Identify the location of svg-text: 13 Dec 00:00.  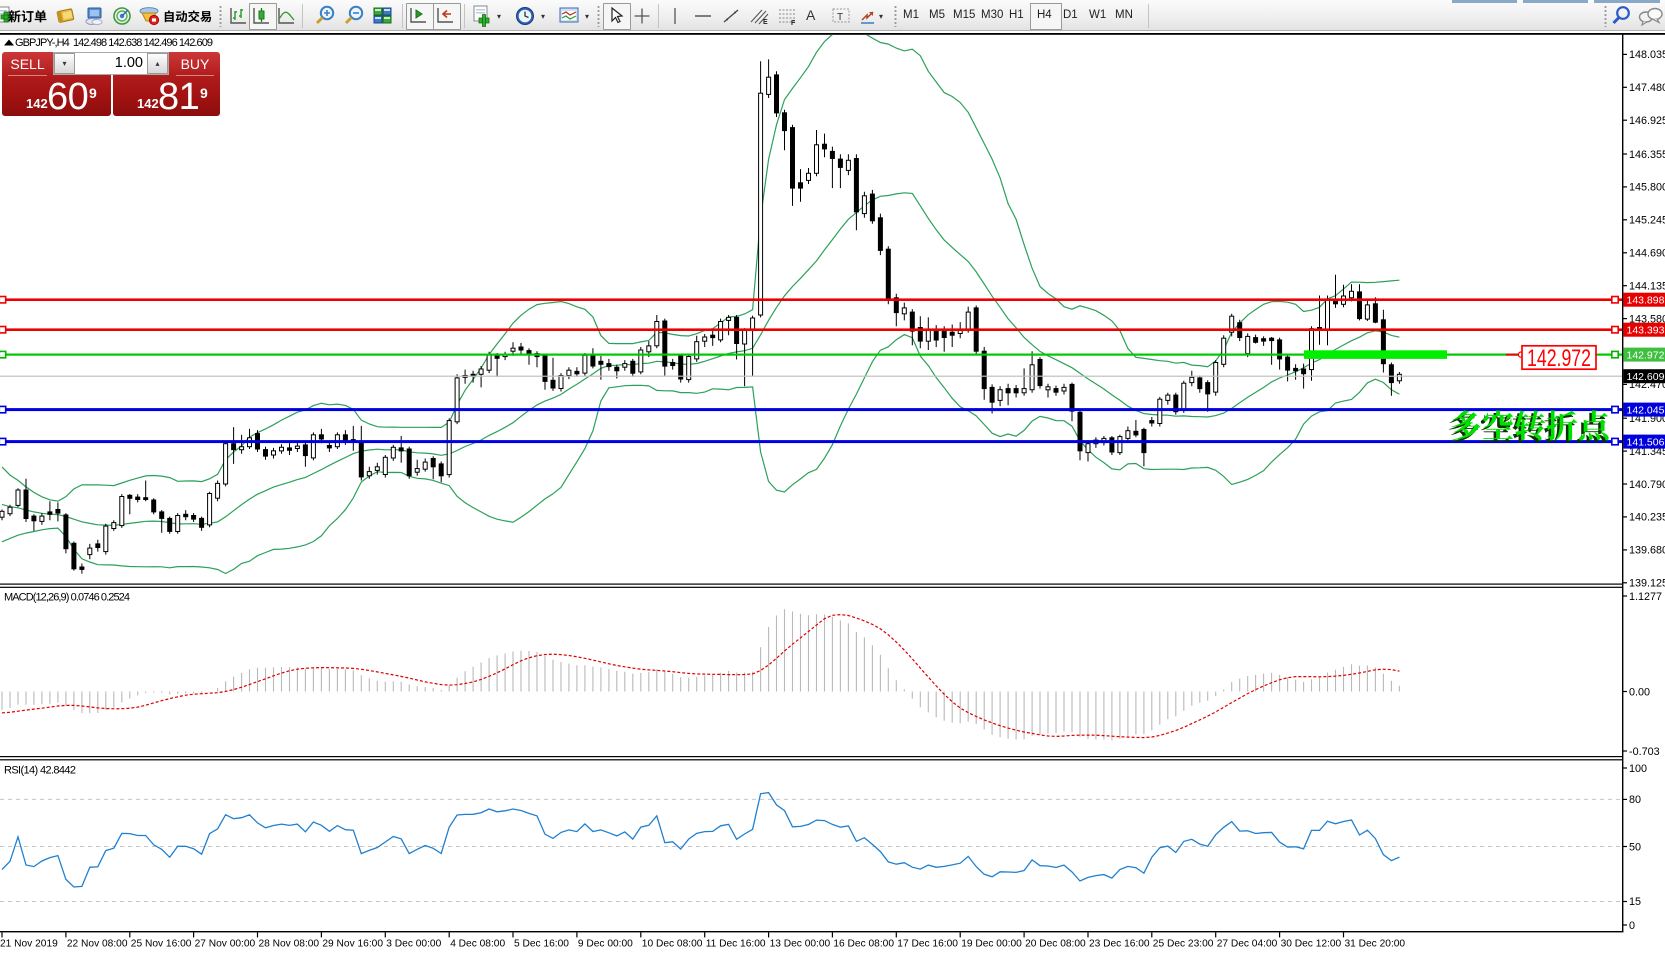
(800, 944).